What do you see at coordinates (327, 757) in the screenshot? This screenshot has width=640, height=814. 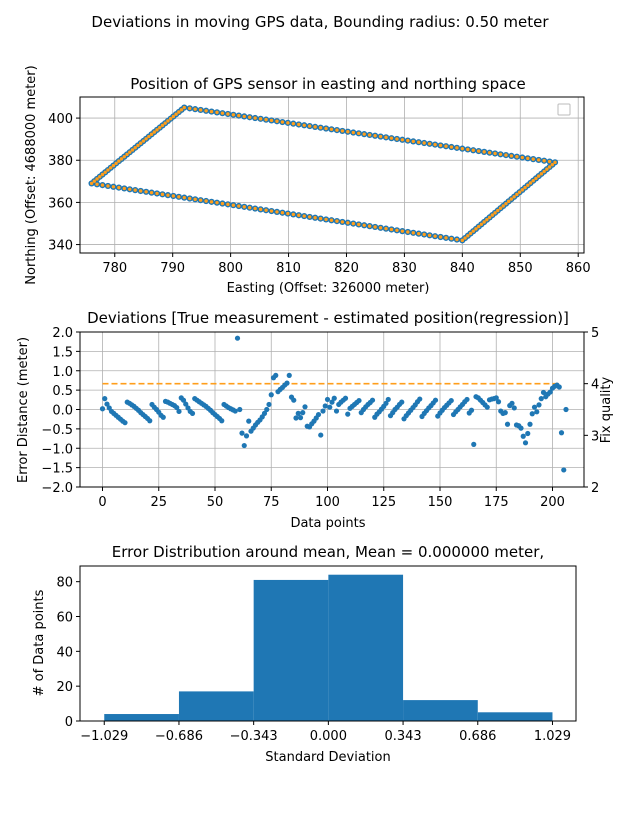 I see `distribution-xlabel: Standard Deviation` at bounding box center [327, 757].